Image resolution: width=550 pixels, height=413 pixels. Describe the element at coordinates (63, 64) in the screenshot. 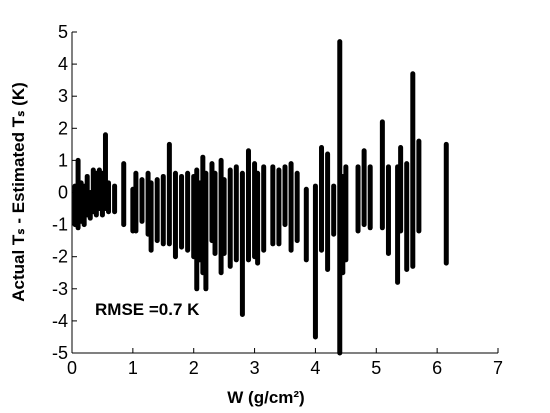

I see `y-tick-label: 4` at that location.